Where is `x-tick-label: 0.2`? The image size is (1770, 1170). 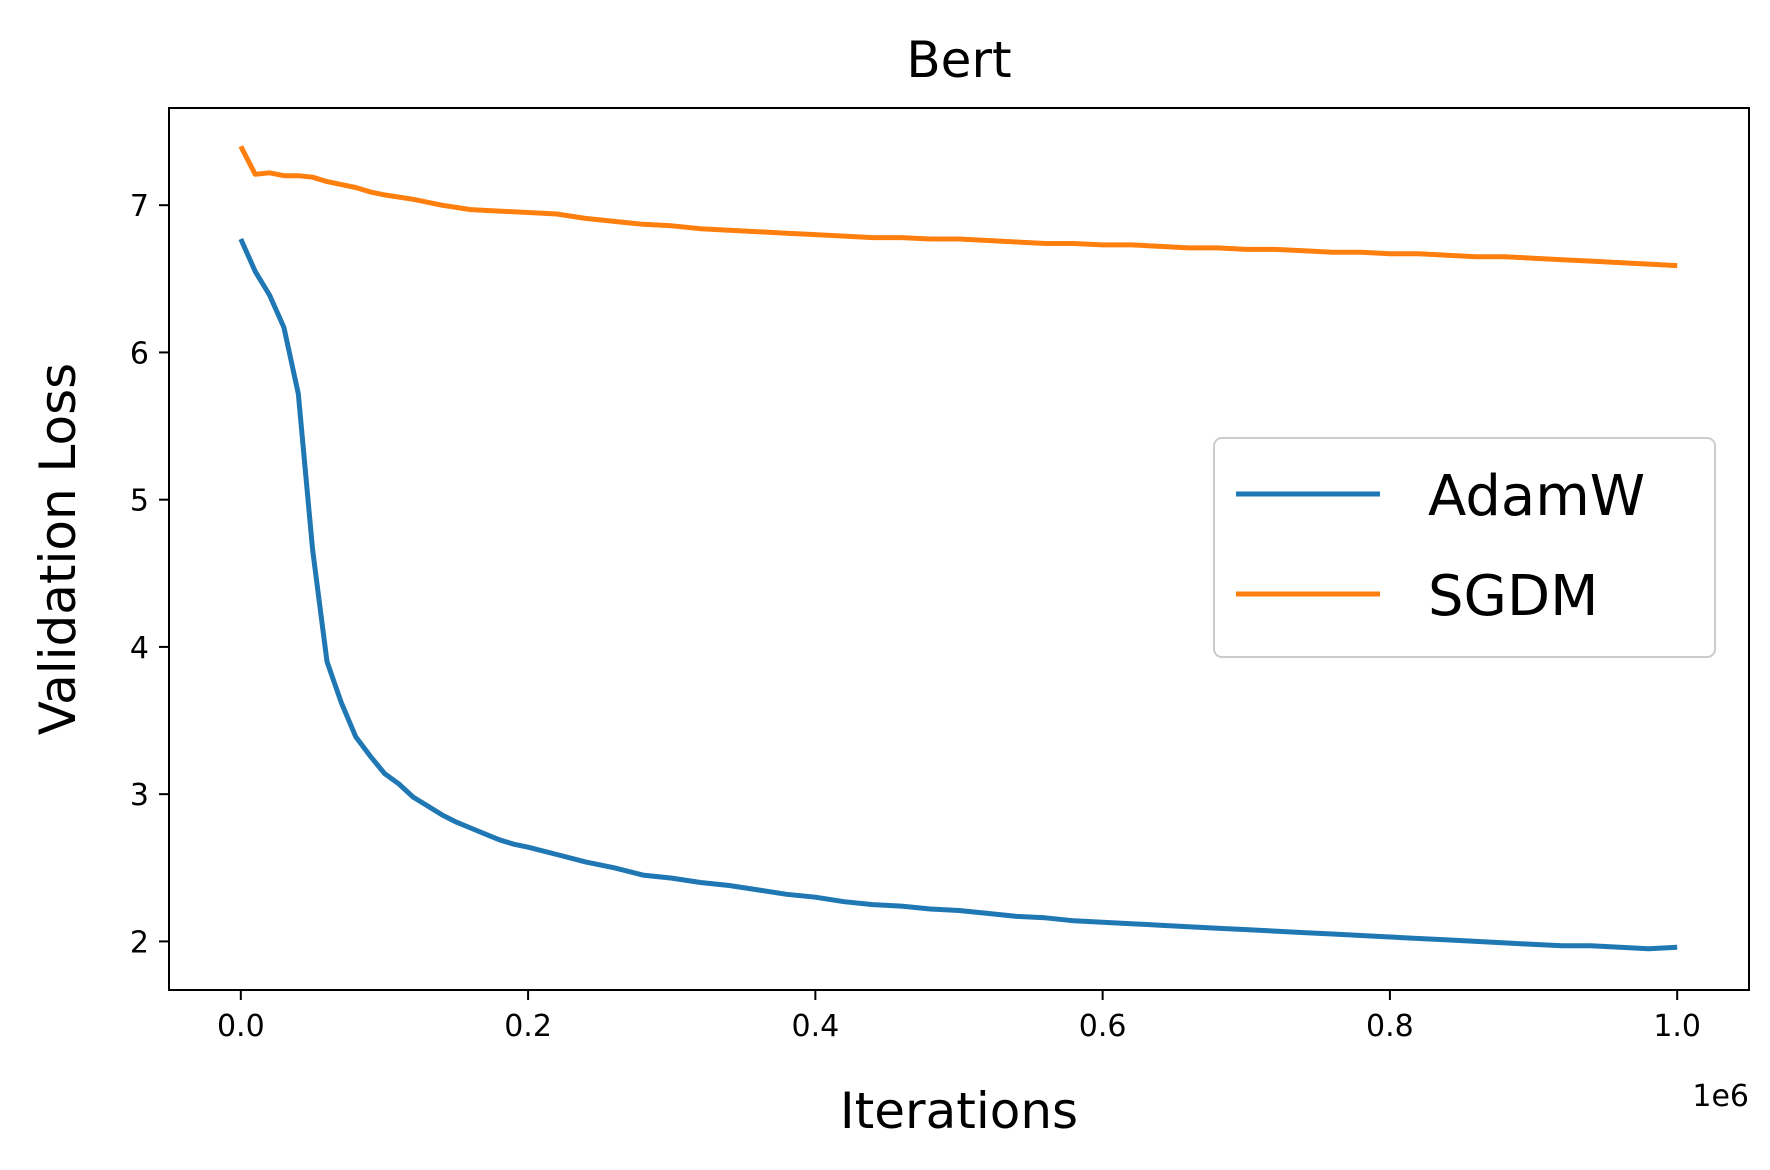 x-tick-label: 0.2 is located at coordinates (528, 1026).